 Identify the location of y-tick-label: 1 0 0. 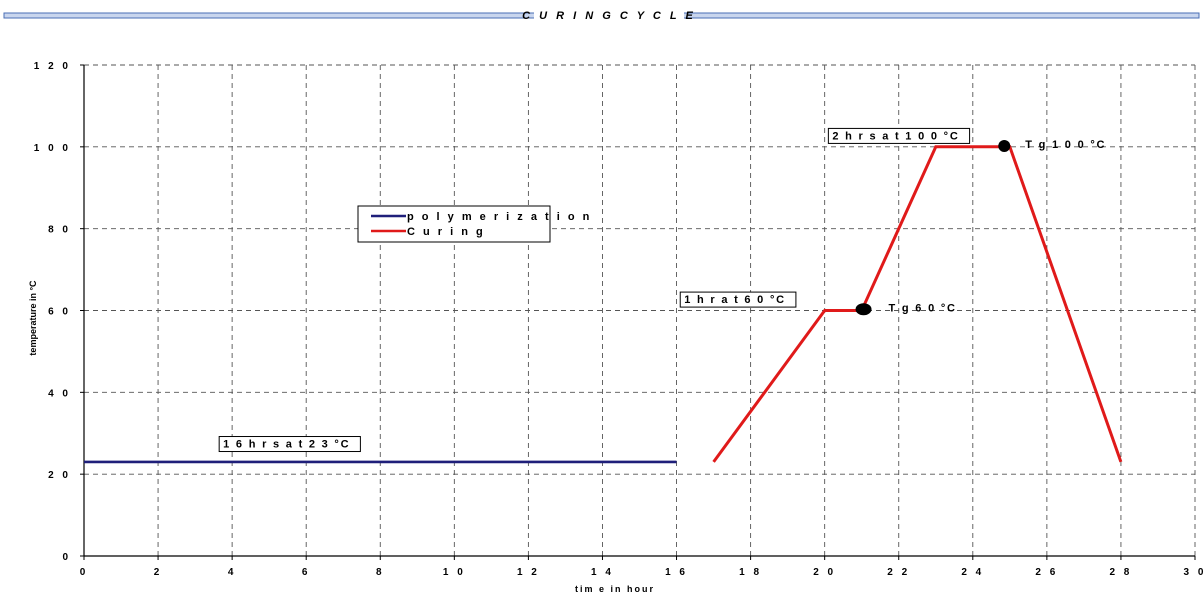
(52, 148).